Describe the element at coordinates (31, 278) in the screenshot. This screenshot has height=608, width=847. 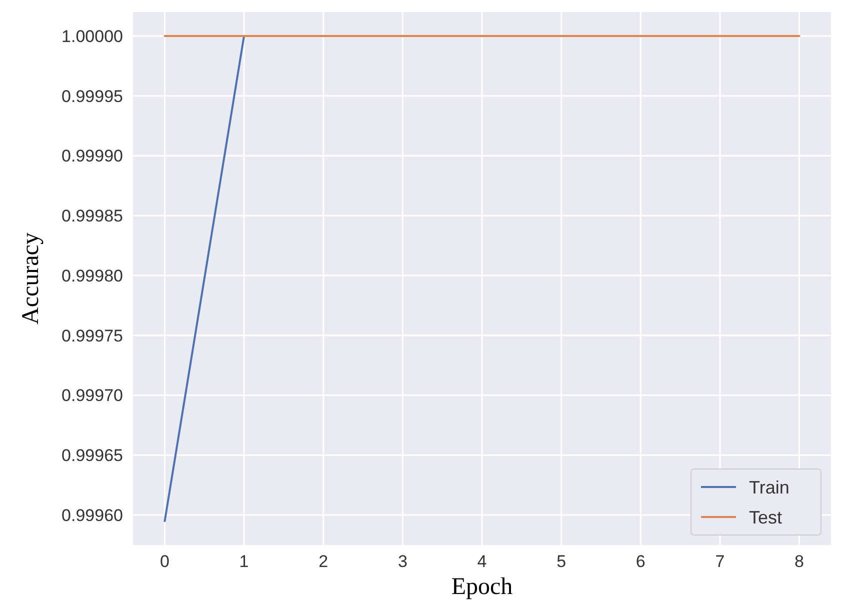
I see `y-axis-title: Accuracy` at that location.